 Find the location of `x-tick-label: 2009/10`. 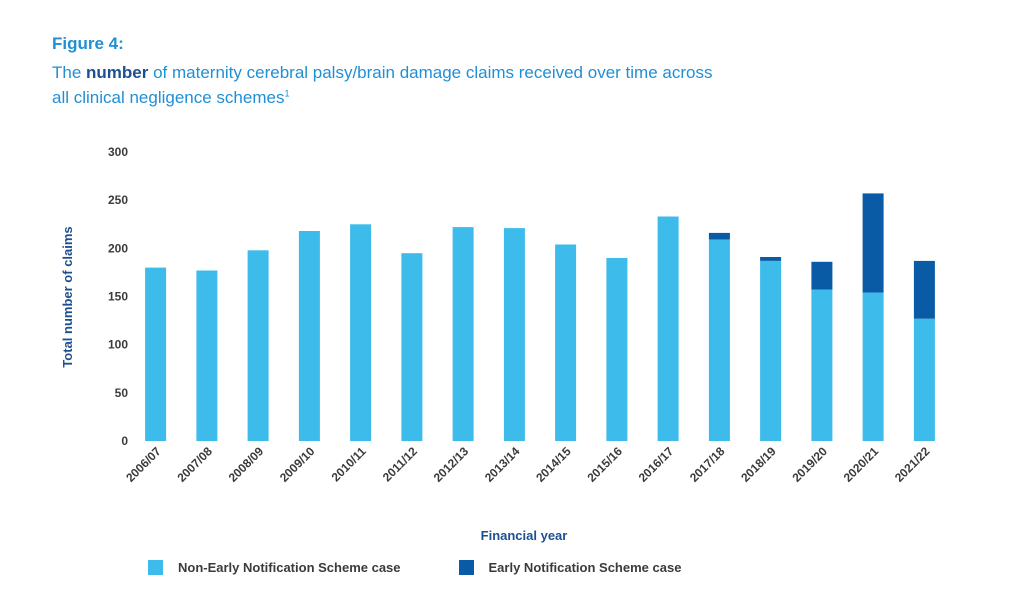

x-tick-label: 2009/10 is located at coordinates (297, 464).